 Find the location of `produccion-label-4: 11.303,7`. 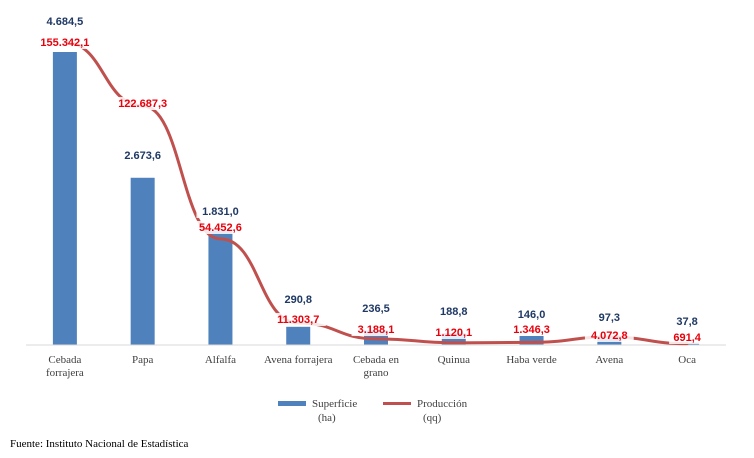

produccion-label-4: 11.303,7 is located at coordinates (298, 320).